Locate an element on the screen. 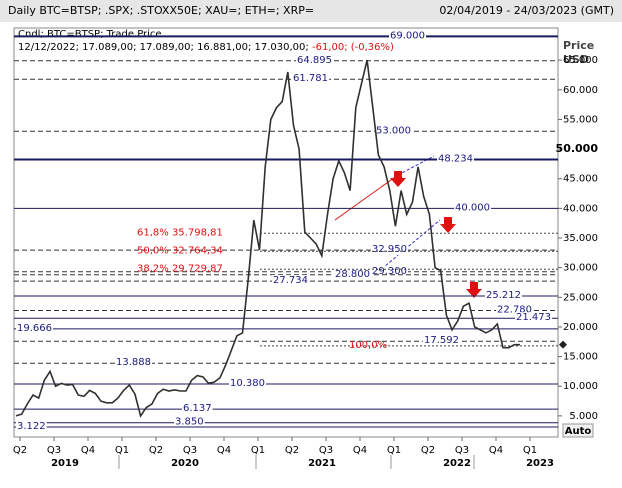 This screenshot has width=622, height=488. y-tick-label: 55.000 is located at coordinates (580, 119).